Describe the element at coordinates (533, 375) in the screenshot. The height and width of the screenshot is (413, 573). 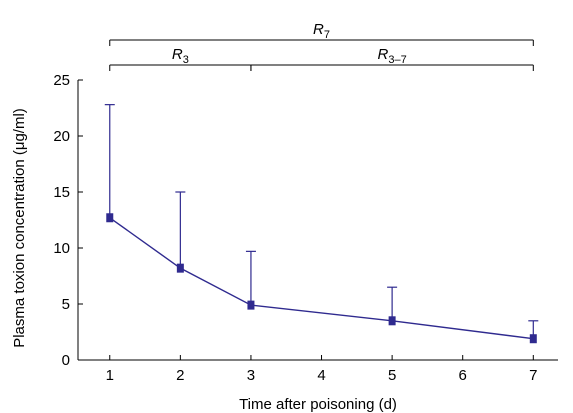
I see `x-tick-label: 7` at that location.